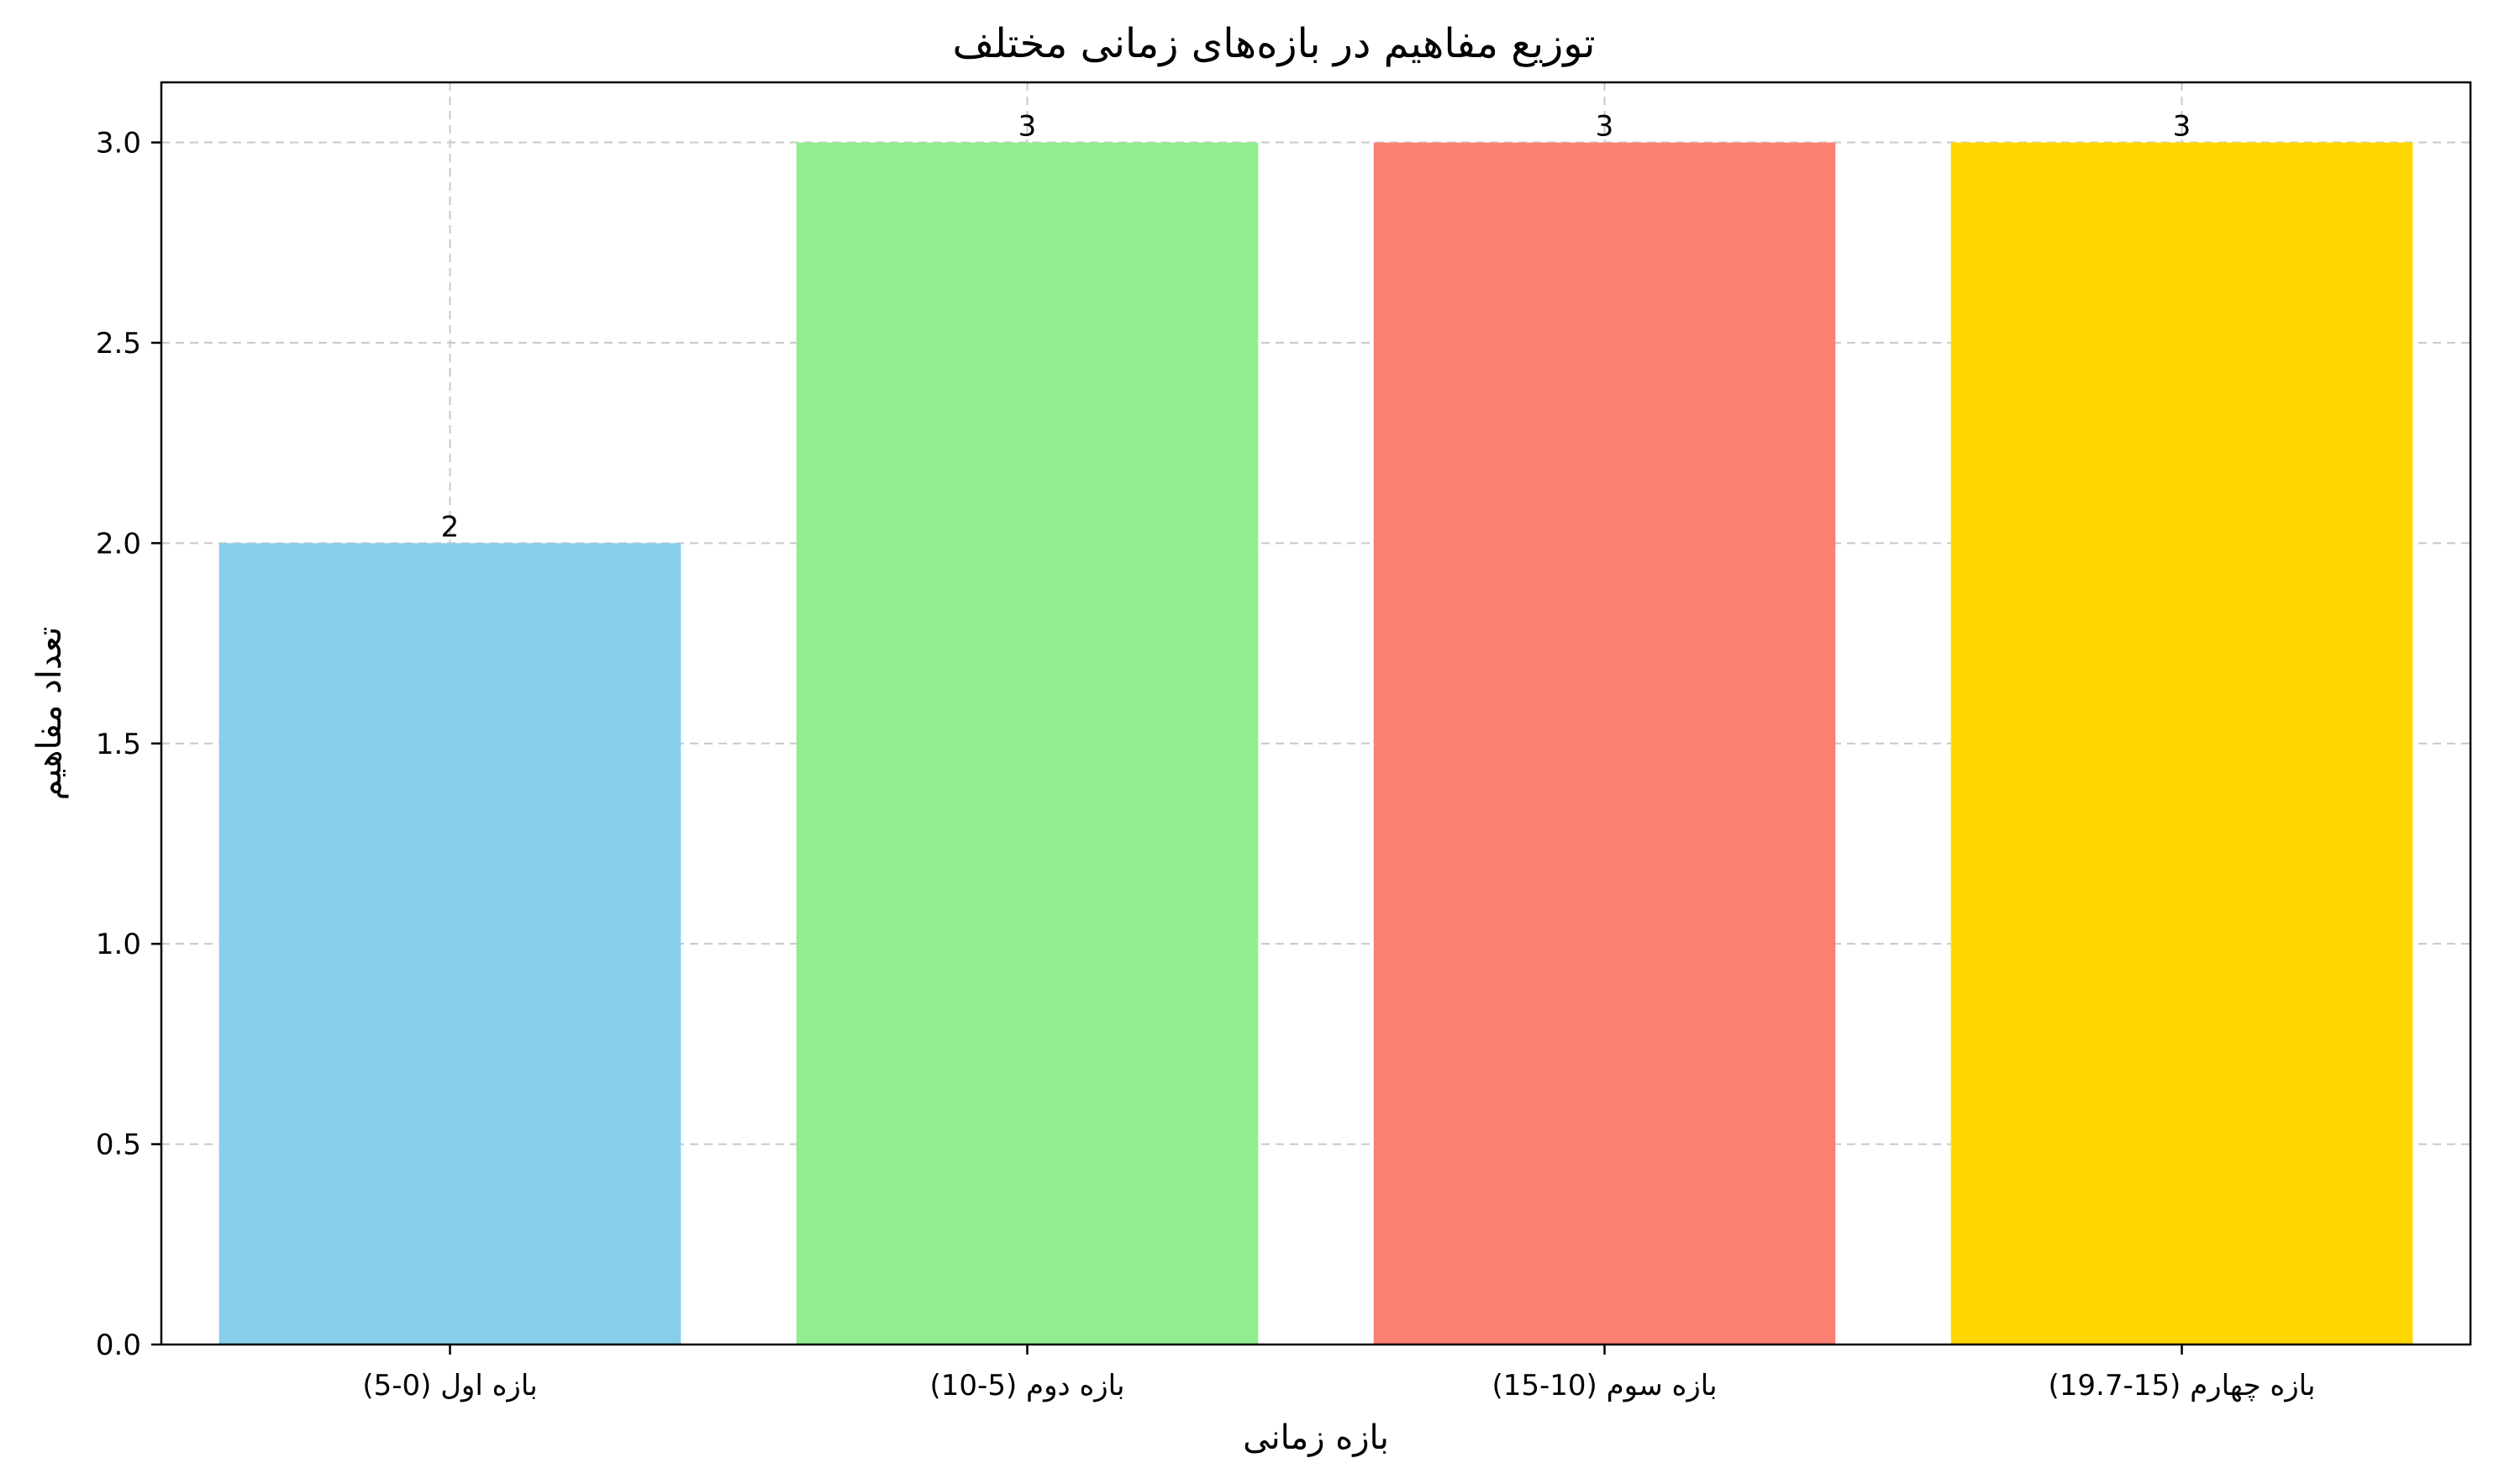 The width and height of the screenshot is (2494, 1484). What do you see at coordinates (449, 944) in the screenshot?
I see `bar` at bounding box center [449, 944].